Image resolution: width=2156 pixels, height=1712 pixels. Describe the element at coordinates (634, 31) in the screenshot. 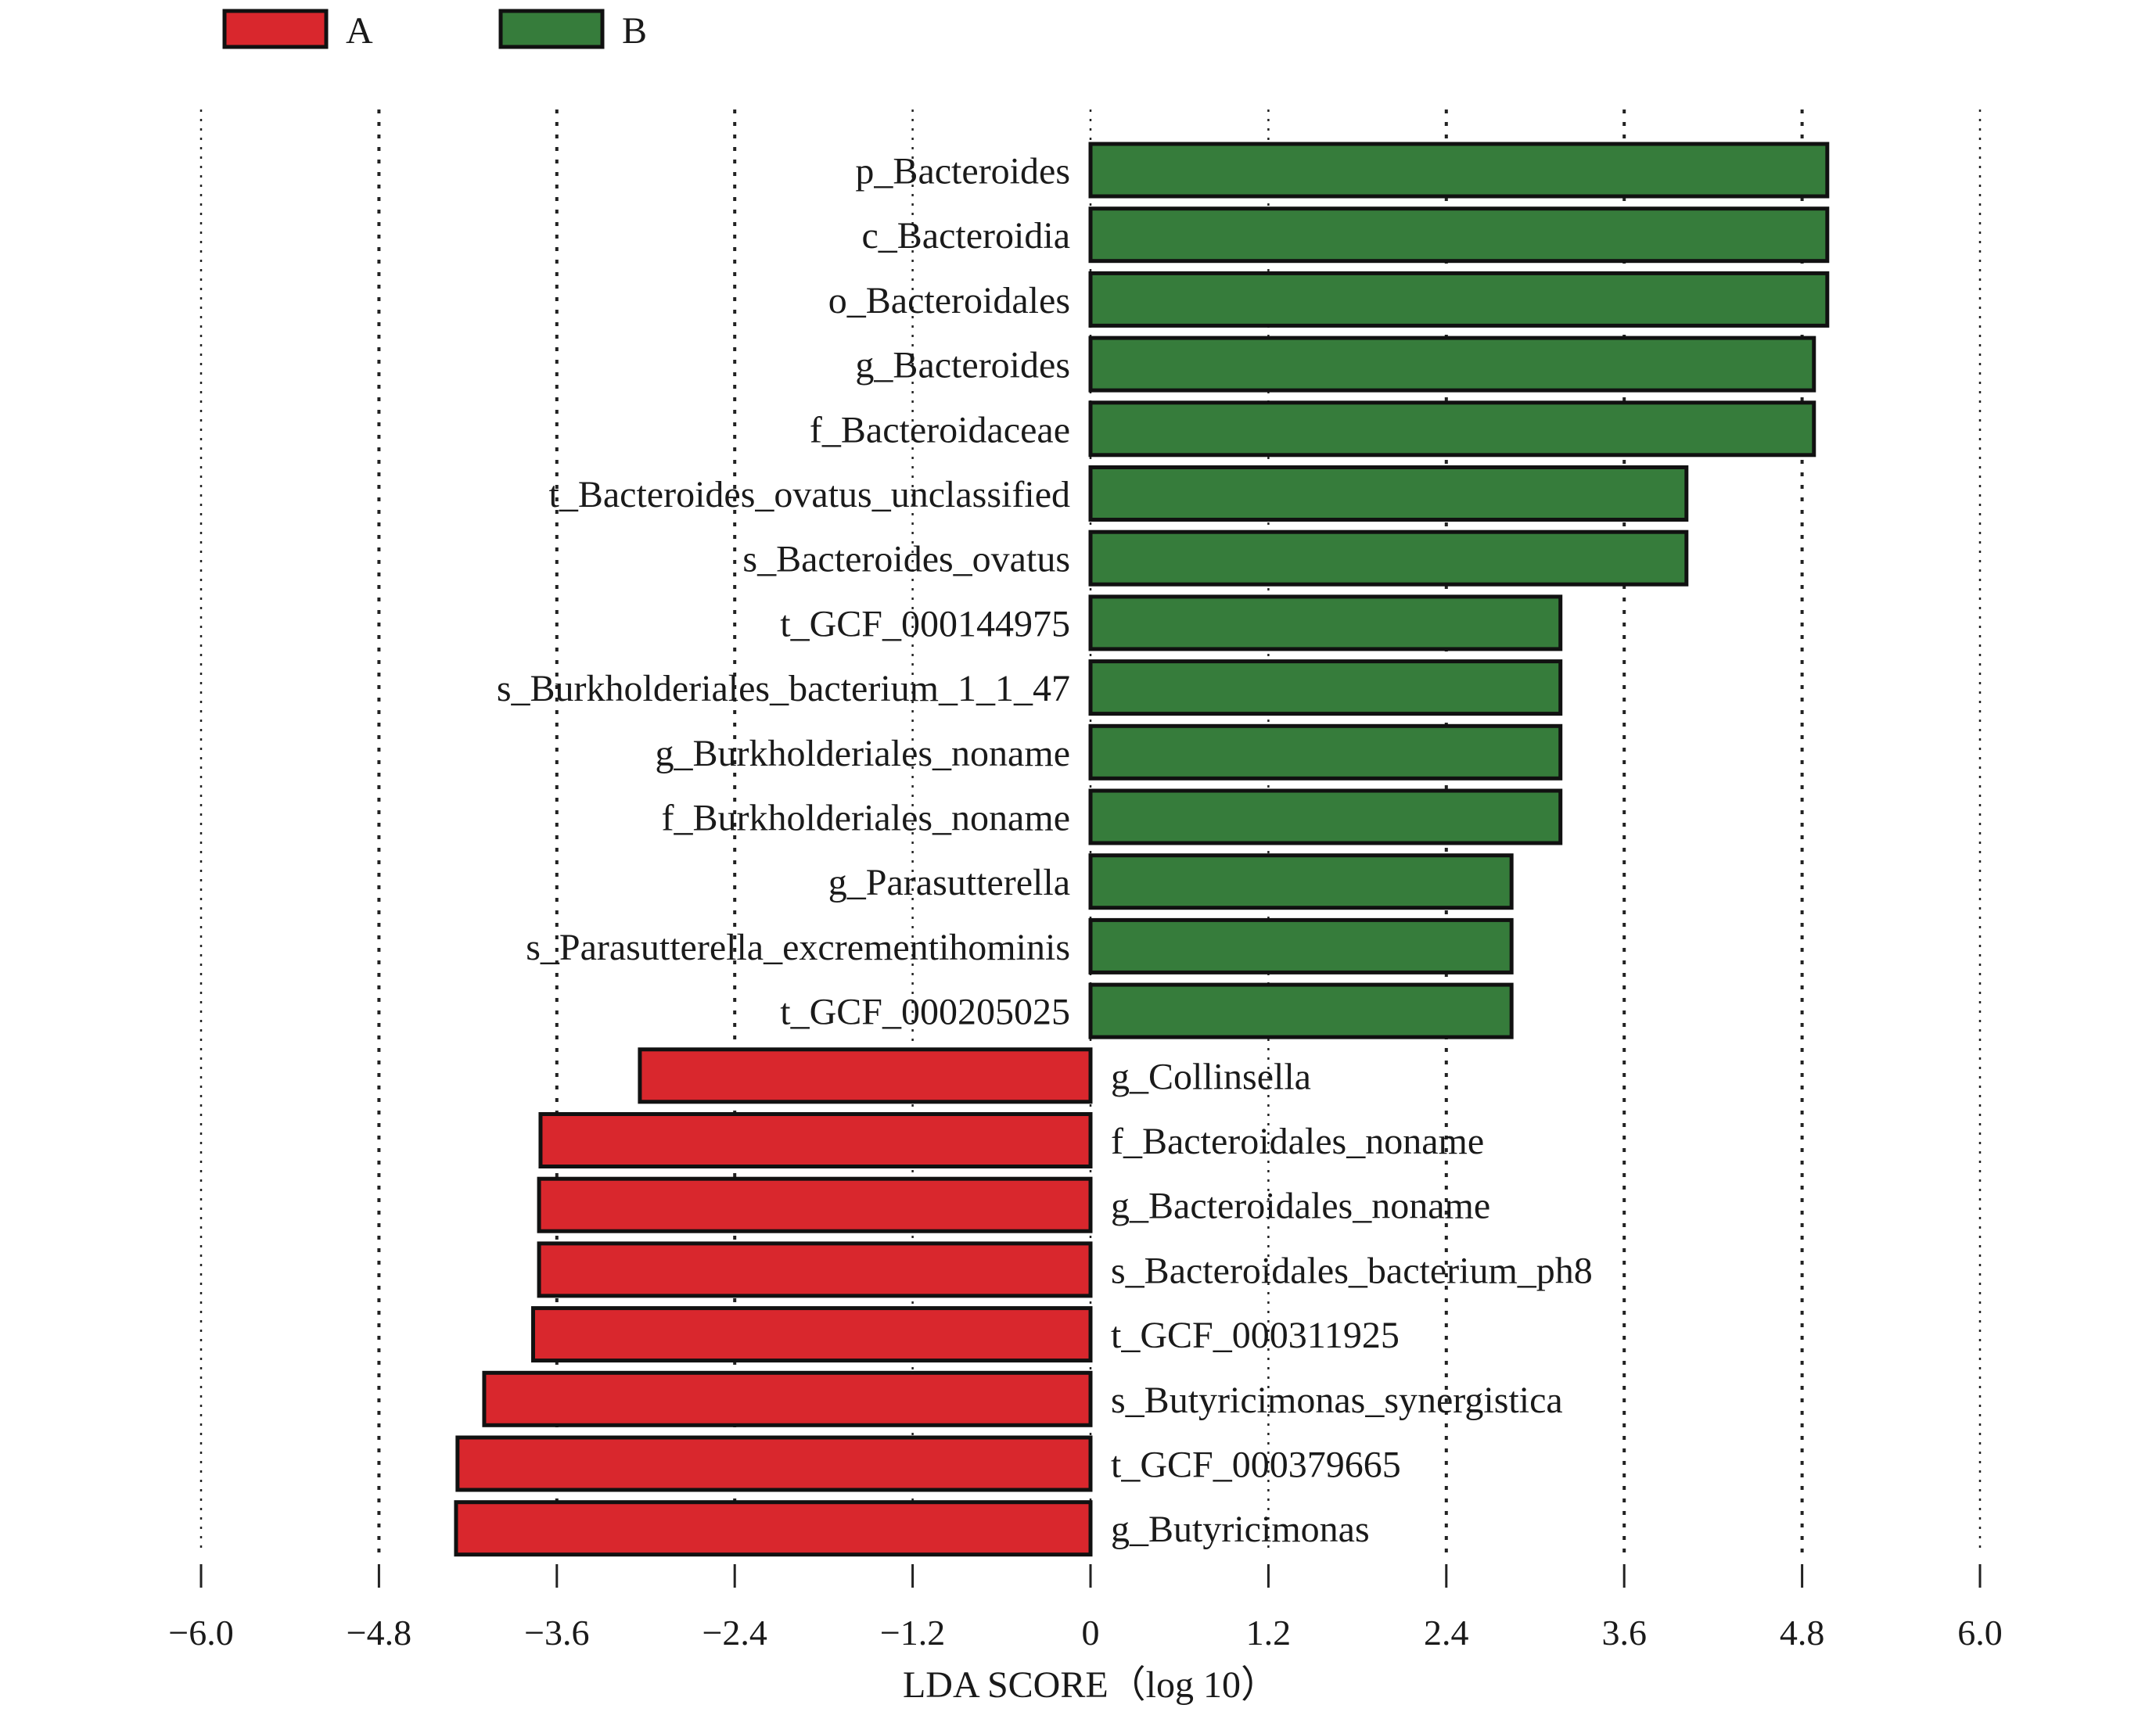

I see `legend-label: B` at that location.